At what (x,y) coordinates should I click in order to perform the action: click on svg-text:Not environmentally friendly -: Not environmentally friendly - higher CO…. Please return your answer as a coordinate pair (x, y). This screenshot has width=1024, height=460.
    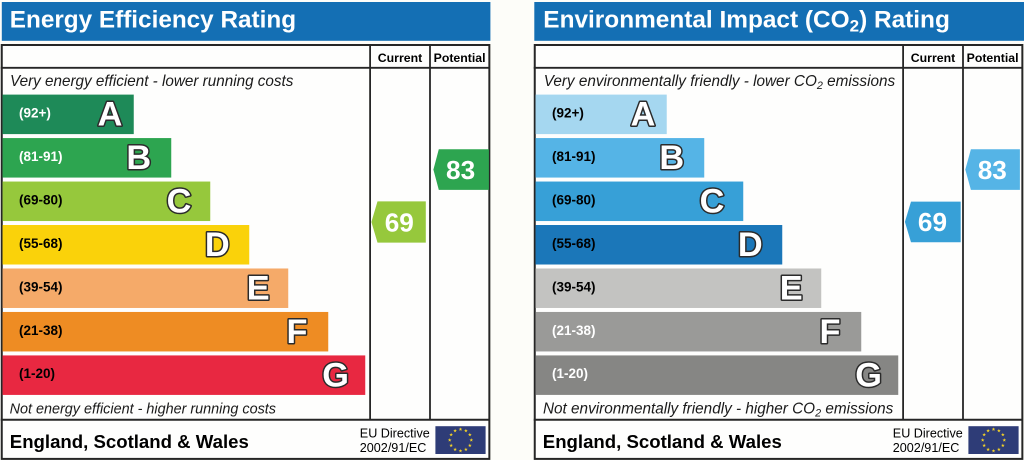
    Looking at the image, I should click on (718, 409).